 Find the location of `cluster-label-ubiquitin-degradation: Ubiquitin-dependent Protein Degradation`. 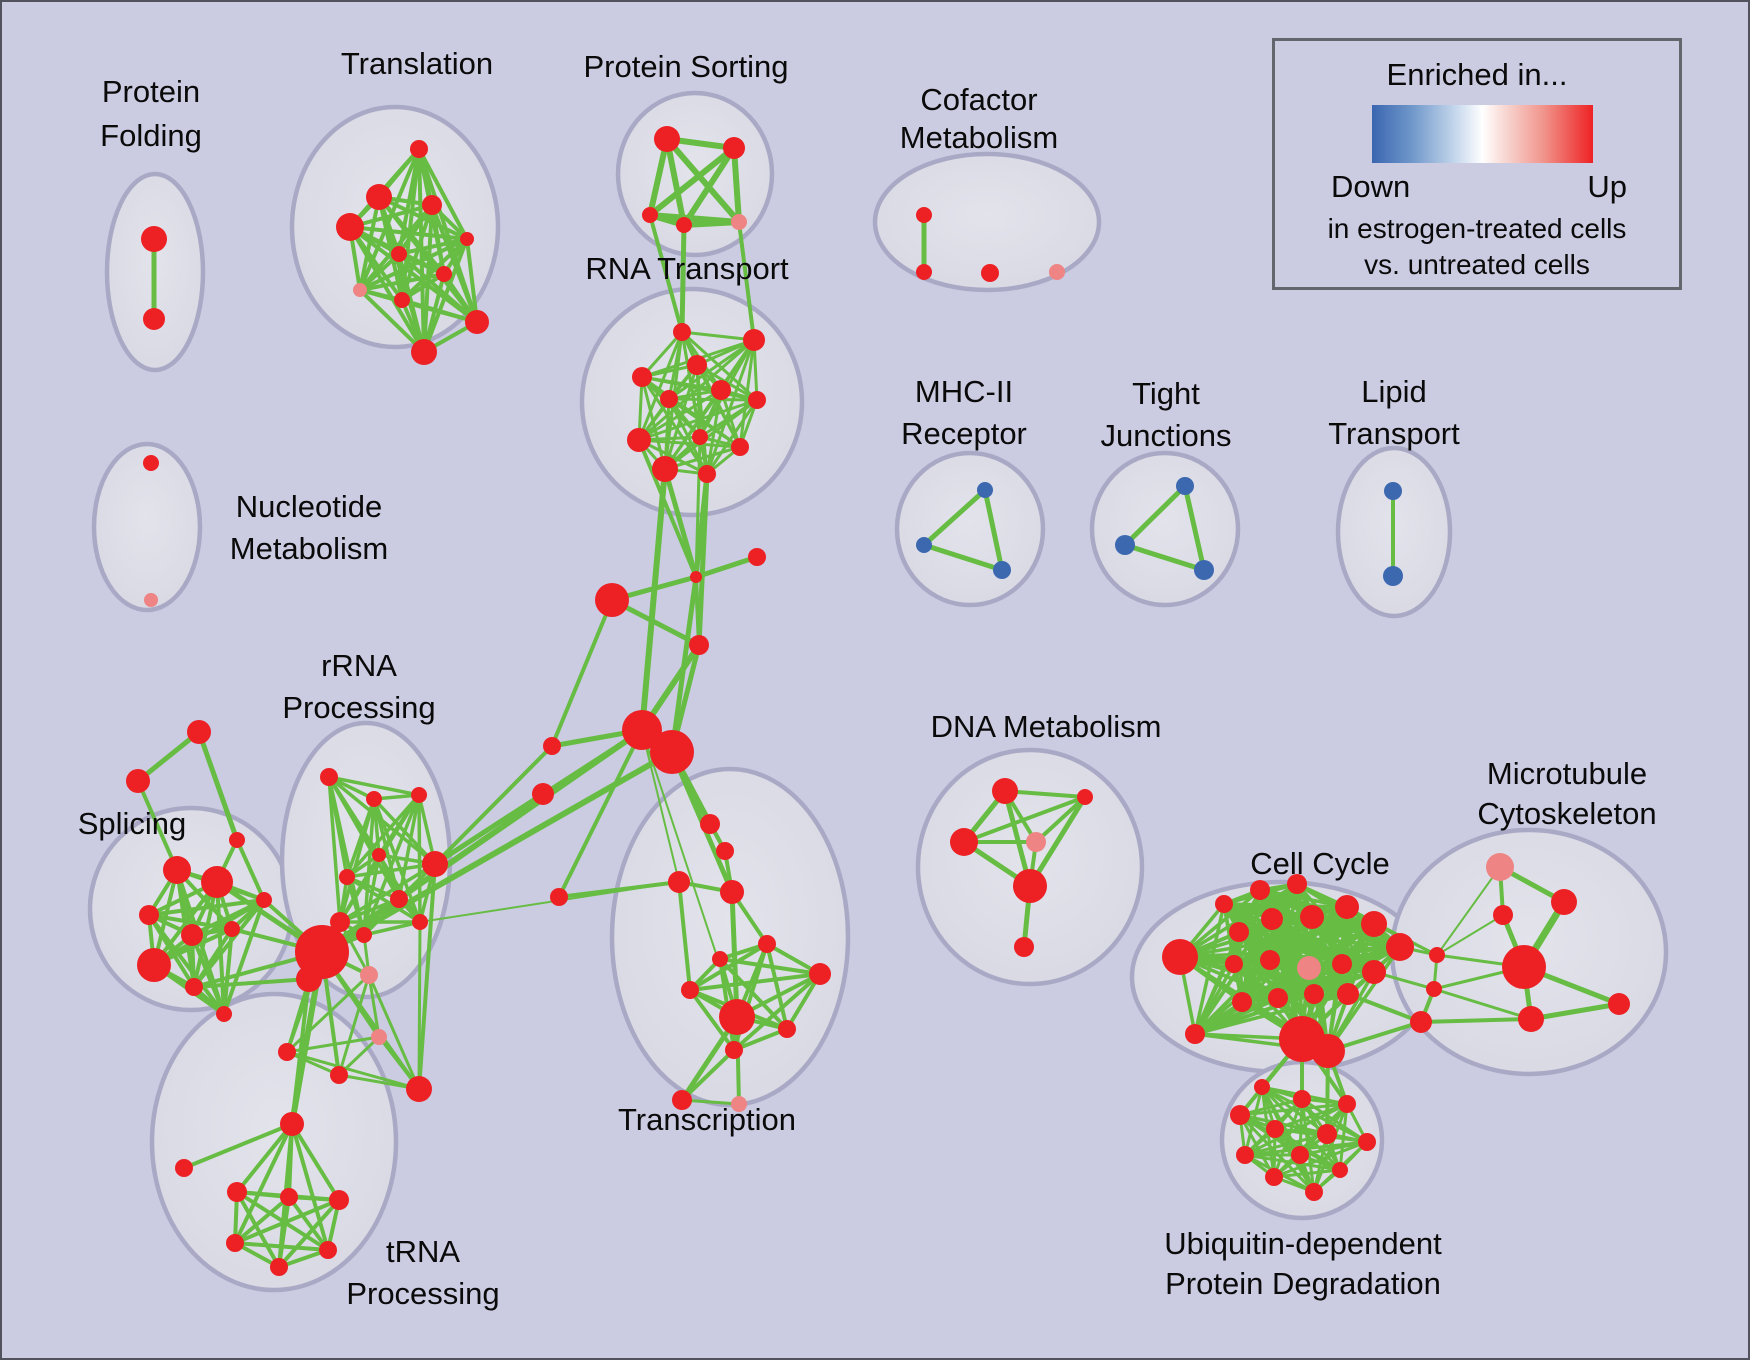

cluster-label-ubiquitin-degradation: Ubiquitin-dependent Protein Degradation is located at coordinates (1303, 1263).